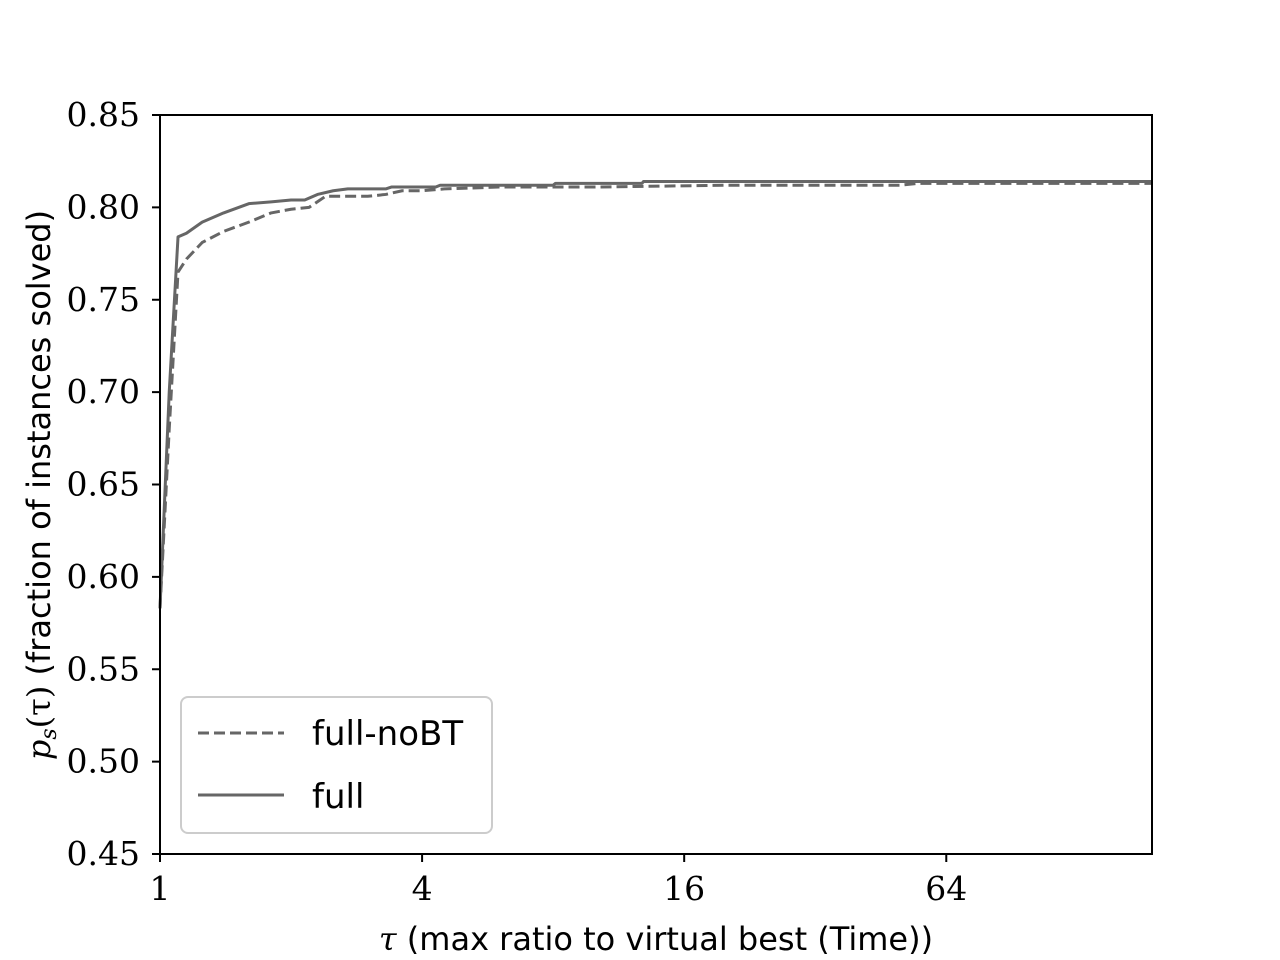 This screenshot has height=960, width=1280. Describe the element at coordinates (160, 888) in the screenshot. I see `x-tick-label: 1` at that location.